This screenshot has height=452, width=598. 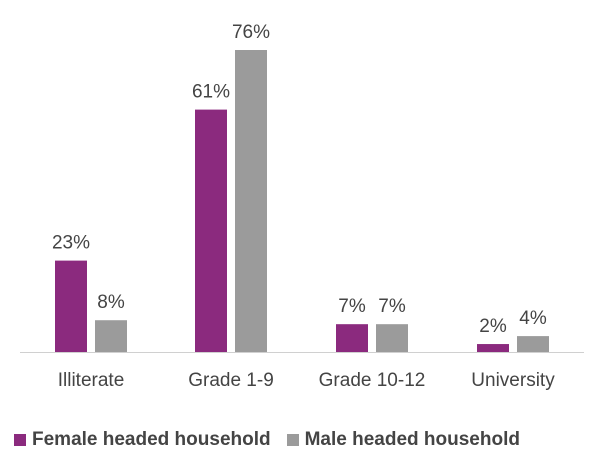 What do you see at coordinates (251, 32) in the screenshot?
I see `value-label-male-1: 76%` at bounding box center [251, 32].